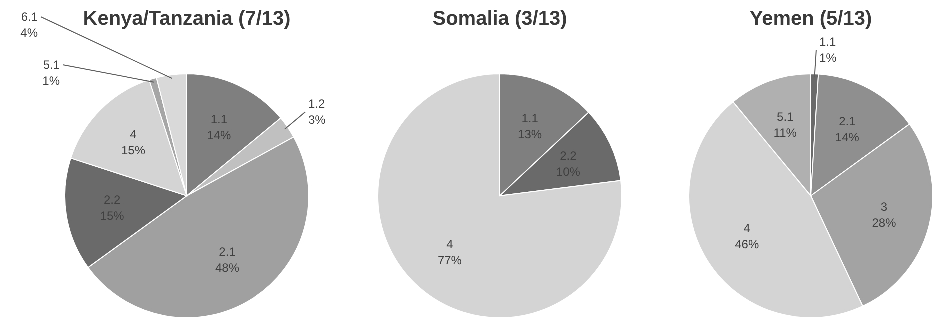 This screenshot has height=320, width=932. Describe the element at coordinates (884, 207) in the screenshot. I see `slice-label: 3` at that location.